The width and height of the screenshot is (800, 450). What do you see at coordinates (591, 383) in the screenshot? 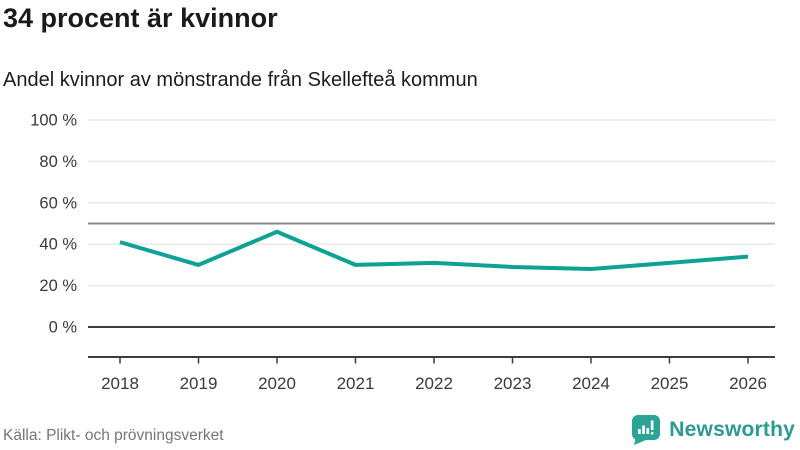
I see `x-tick-label: 2024` at bounding box center [591, 383].